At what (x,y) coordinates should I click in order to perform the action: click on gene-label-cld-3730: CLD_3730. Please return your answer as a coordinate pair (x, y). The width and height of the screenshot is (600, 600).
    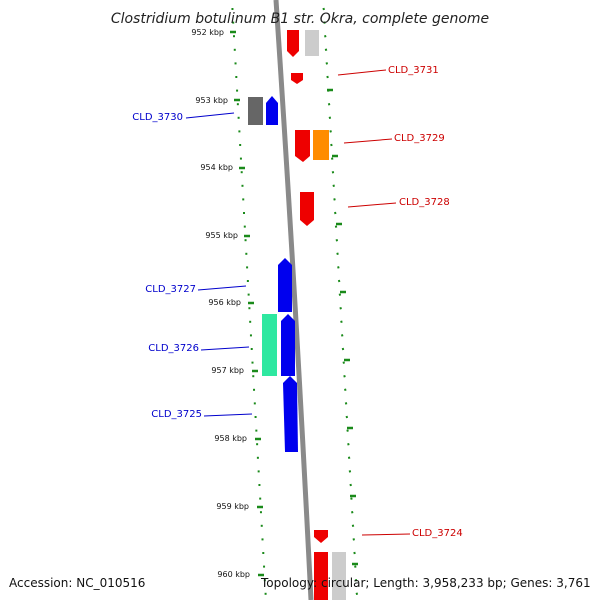
    Looking at the image, I should click on (157, 117).